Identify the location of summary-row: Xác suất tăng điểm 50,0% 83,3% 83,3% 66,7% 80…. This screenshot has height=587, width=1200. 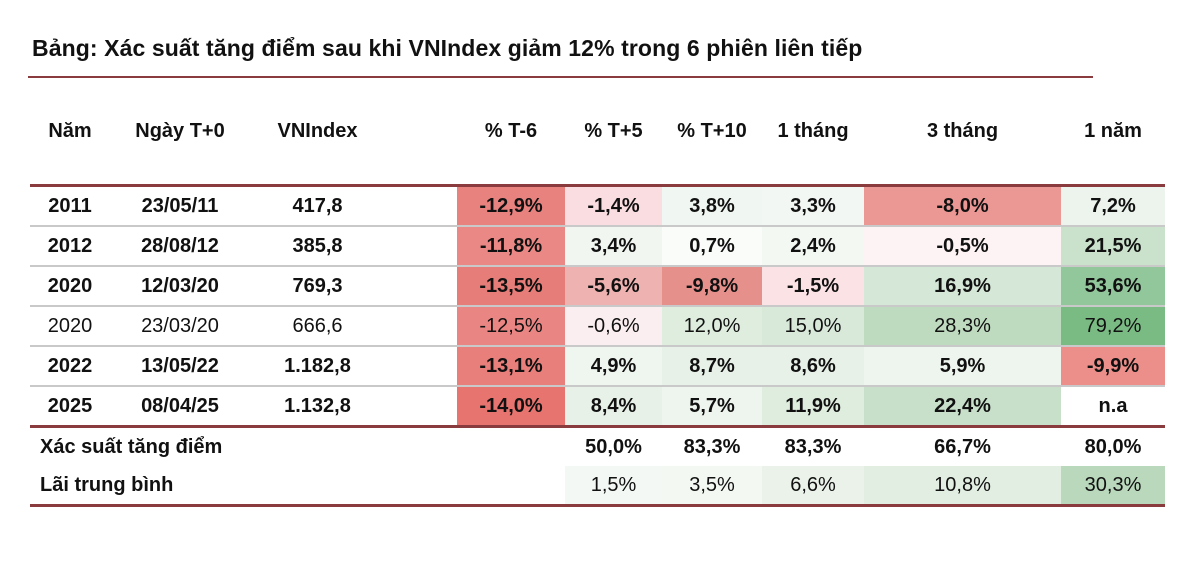
(597, 447).